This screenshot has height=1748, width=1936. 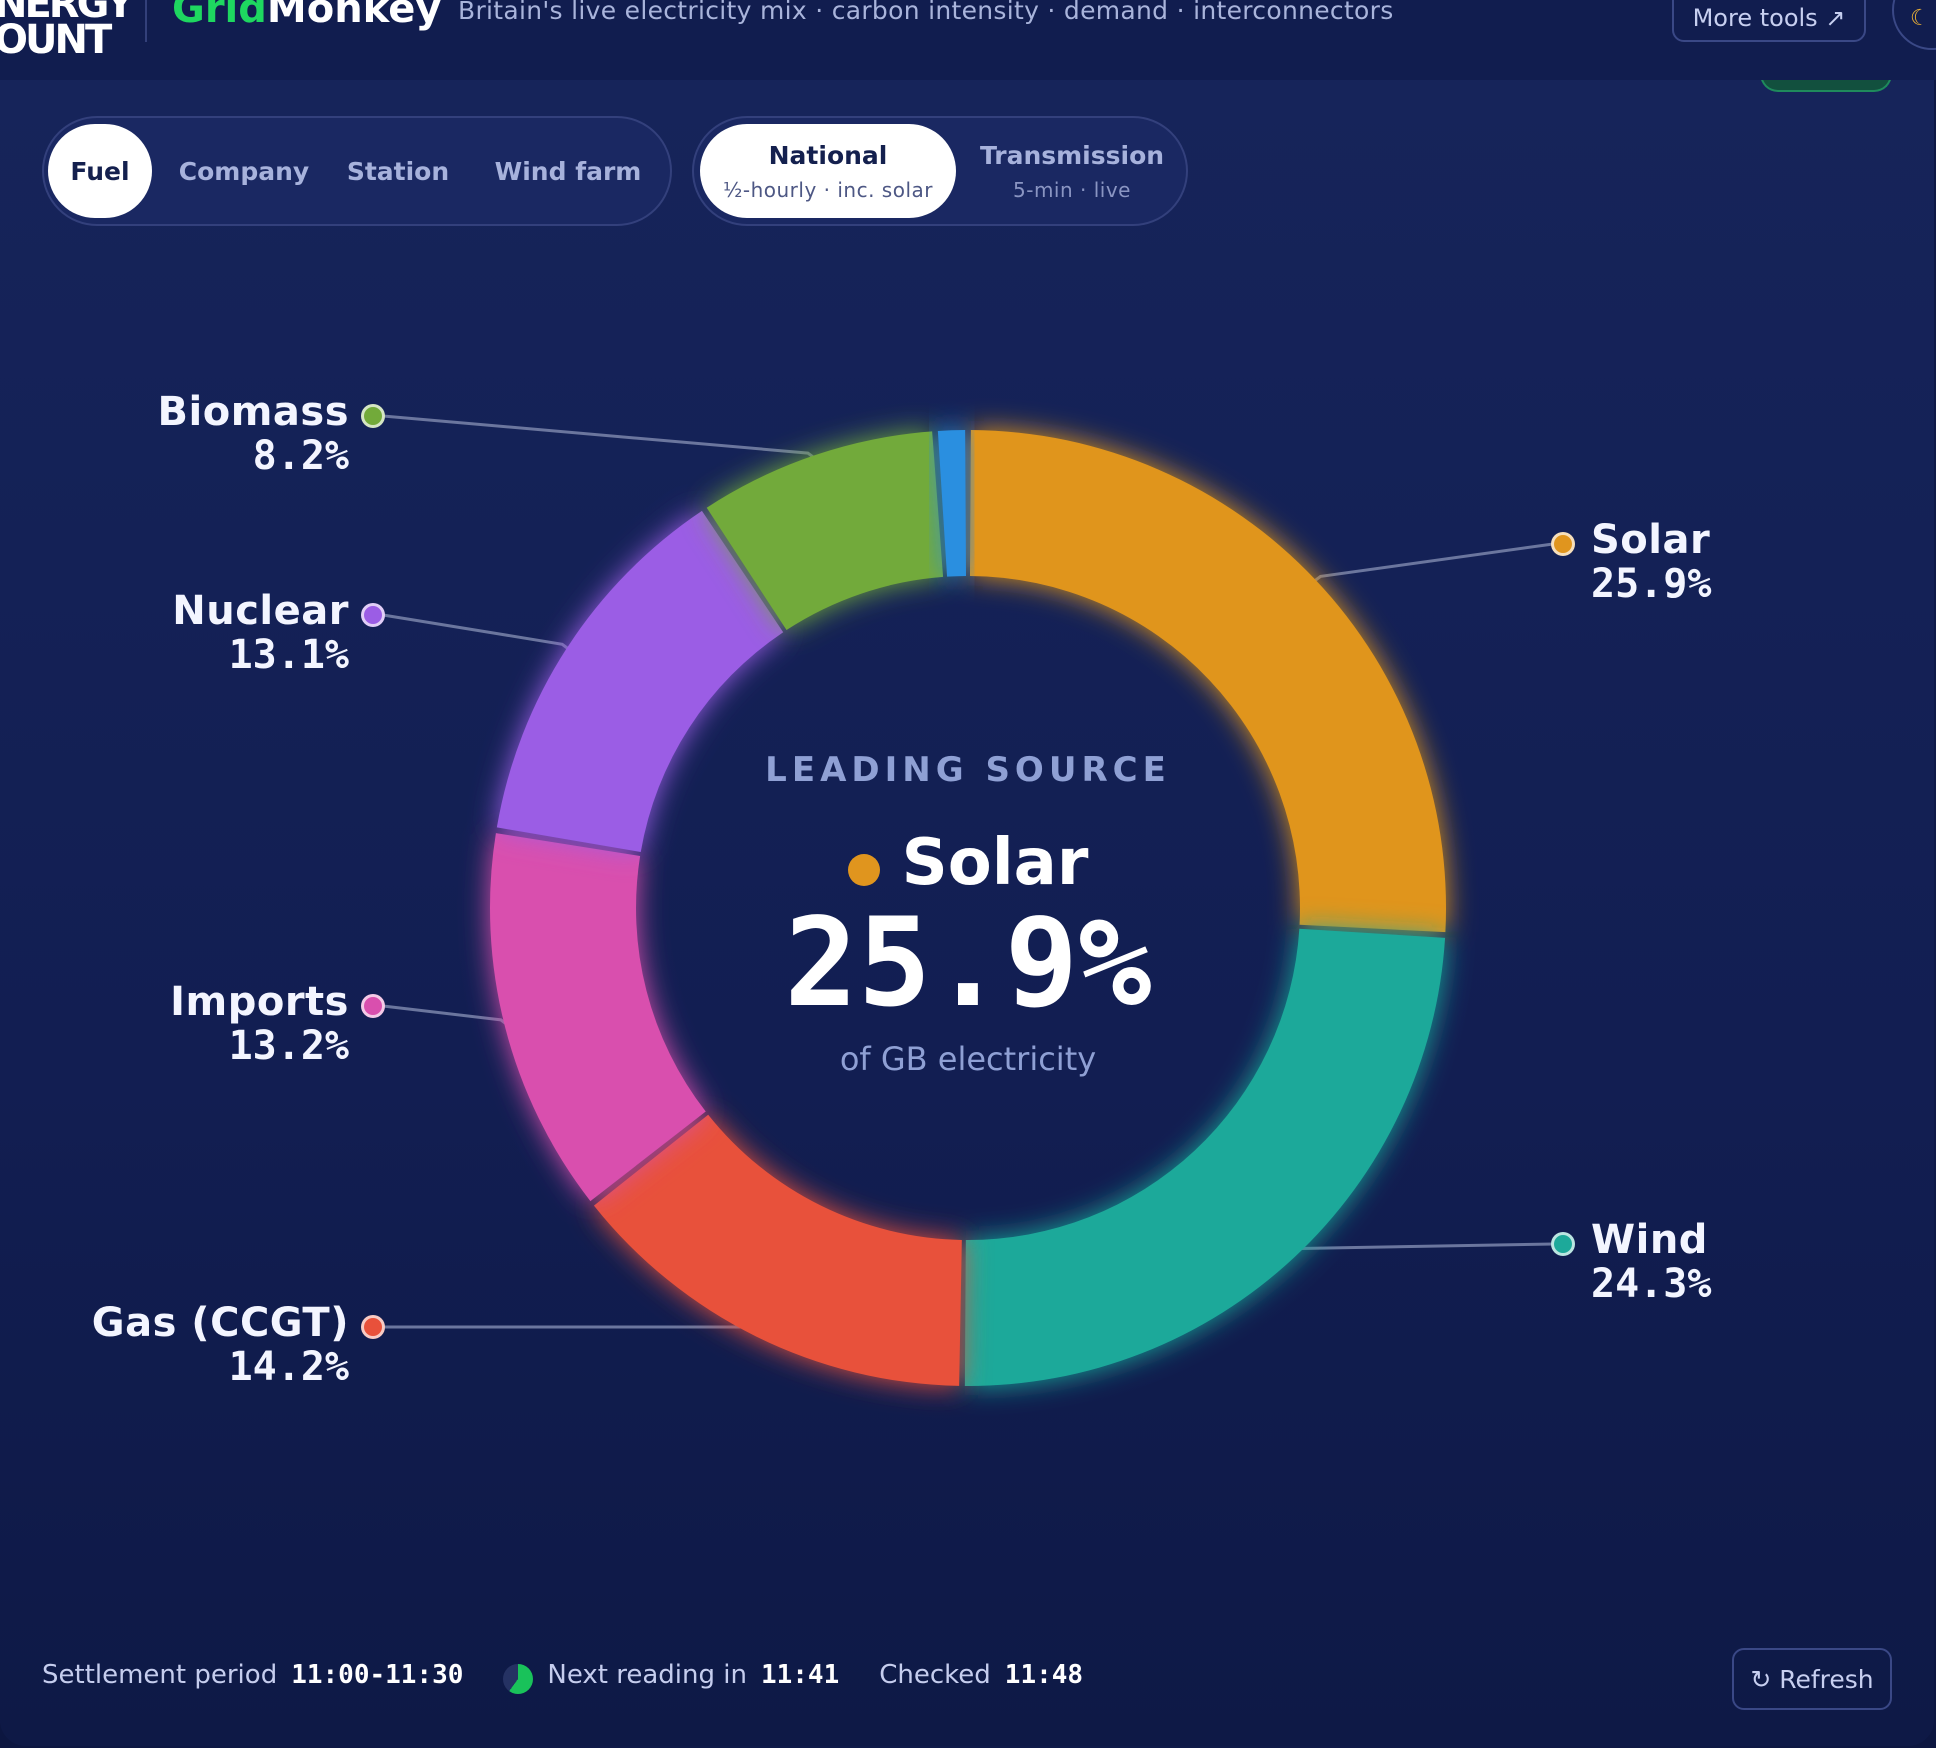 I want to click on slice-label-name: Wind, so click(x=1649, y=1240).